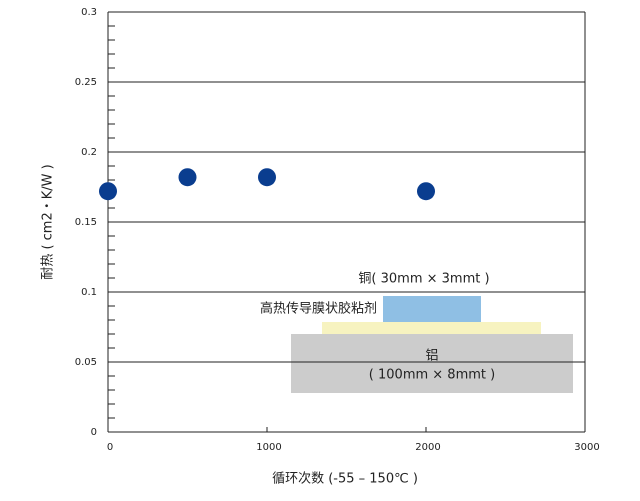 This screenshot has height=501, width=640. I want to click on x-tick-label: 0, so click(110, 447).